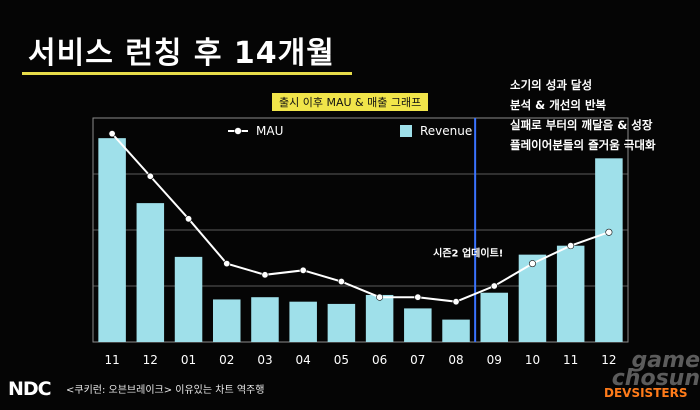  Describe the element at coordinates (350, 102) in the screenshot. I see `chart-title: 출시 이후 MAU & 매출 그래프` at that location.